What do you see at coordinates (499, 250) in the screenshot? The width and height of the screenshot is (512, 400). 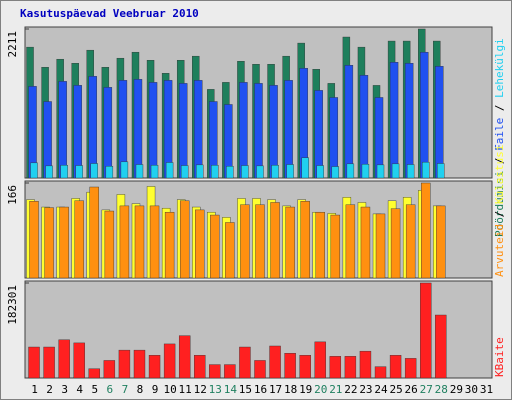 I see `legend-entry: Arvuteid` at bounding box center [499, 250].